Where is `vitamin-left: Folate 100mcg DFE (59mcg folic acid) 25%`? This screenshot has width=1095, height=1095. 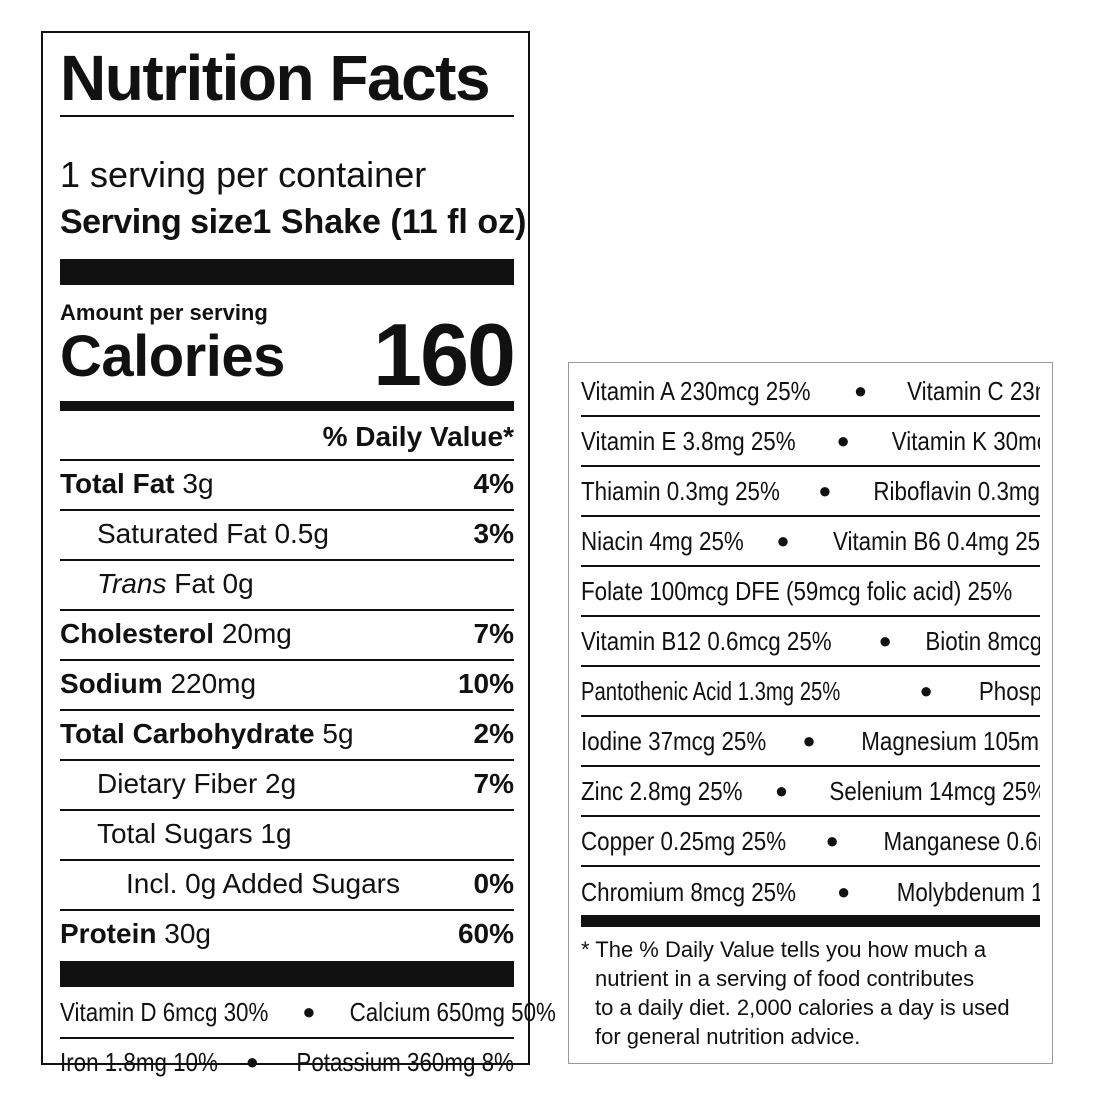
vitamin-left: Folate 100mcg DFE (59mcg folic acid) 25% is located at coordinates (797, 590).